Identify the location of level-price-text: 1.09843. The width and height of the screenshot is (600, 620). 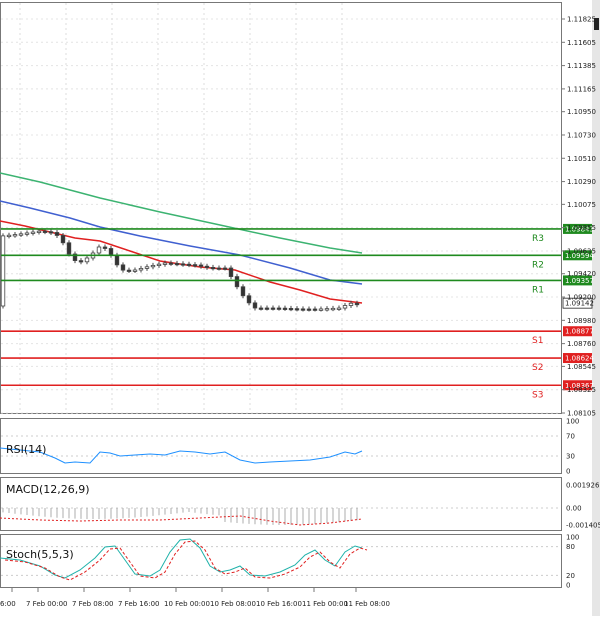
(579, 229).